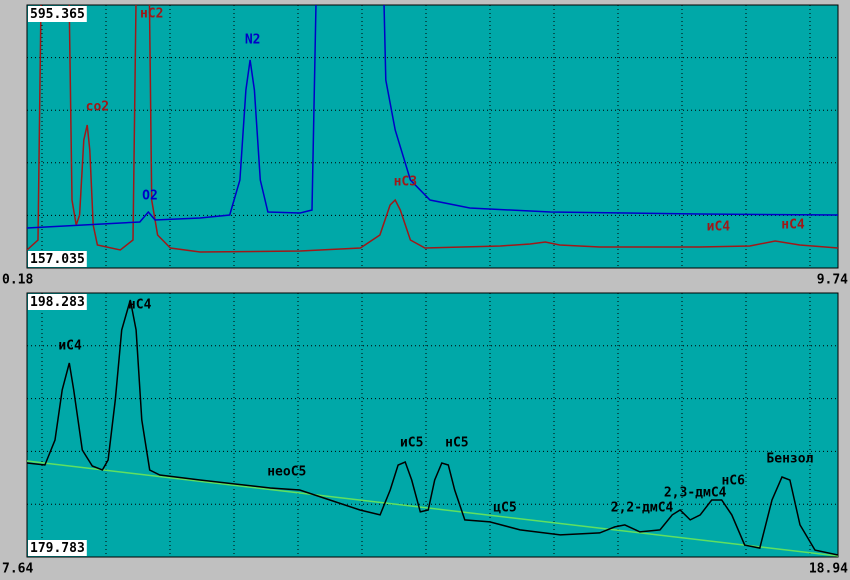 The image size is (850, 580). I want to click on y-max-label: 595.365, so click(57, 14).